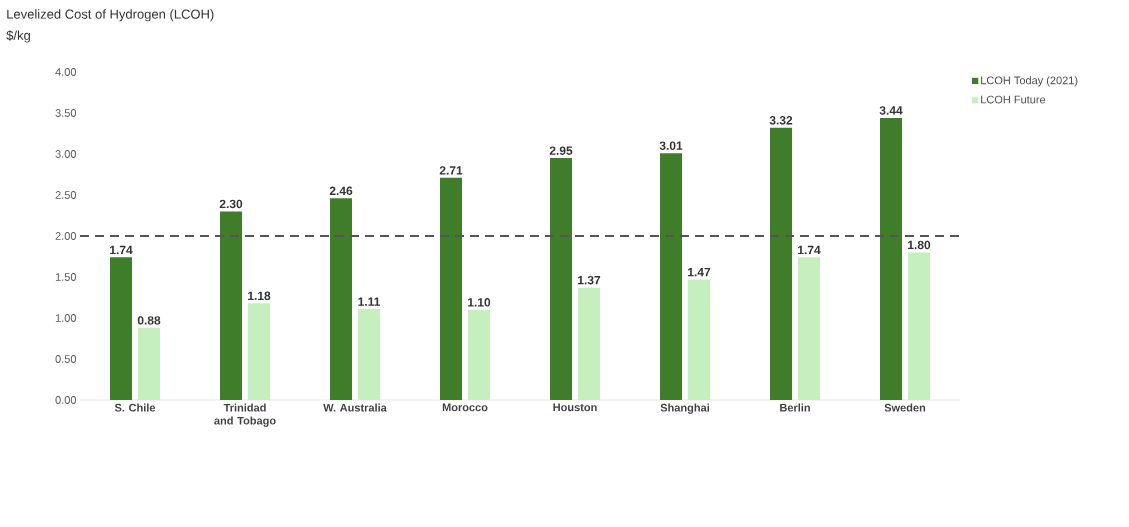  Describe the element at coordinates (561, 150) in the screenshot. I see `data-label: 2.95` at that location.